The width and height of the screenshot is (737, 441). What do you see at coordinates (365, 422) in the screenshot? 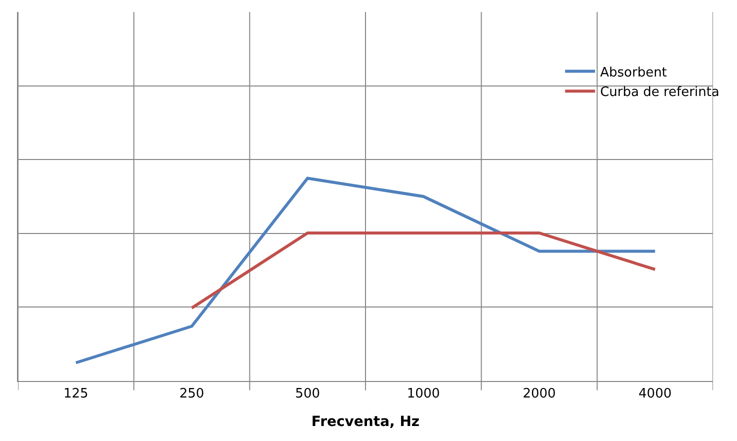
I see `x-axis-title: Frecventa, Hz` at bounding box center [365, 422].